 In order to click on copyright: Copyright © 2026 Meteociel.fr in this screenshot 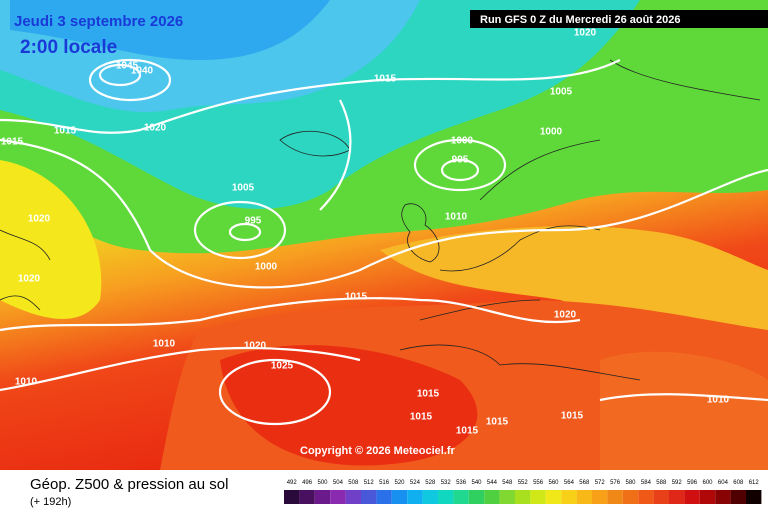, I will do `click(378, 451)`.